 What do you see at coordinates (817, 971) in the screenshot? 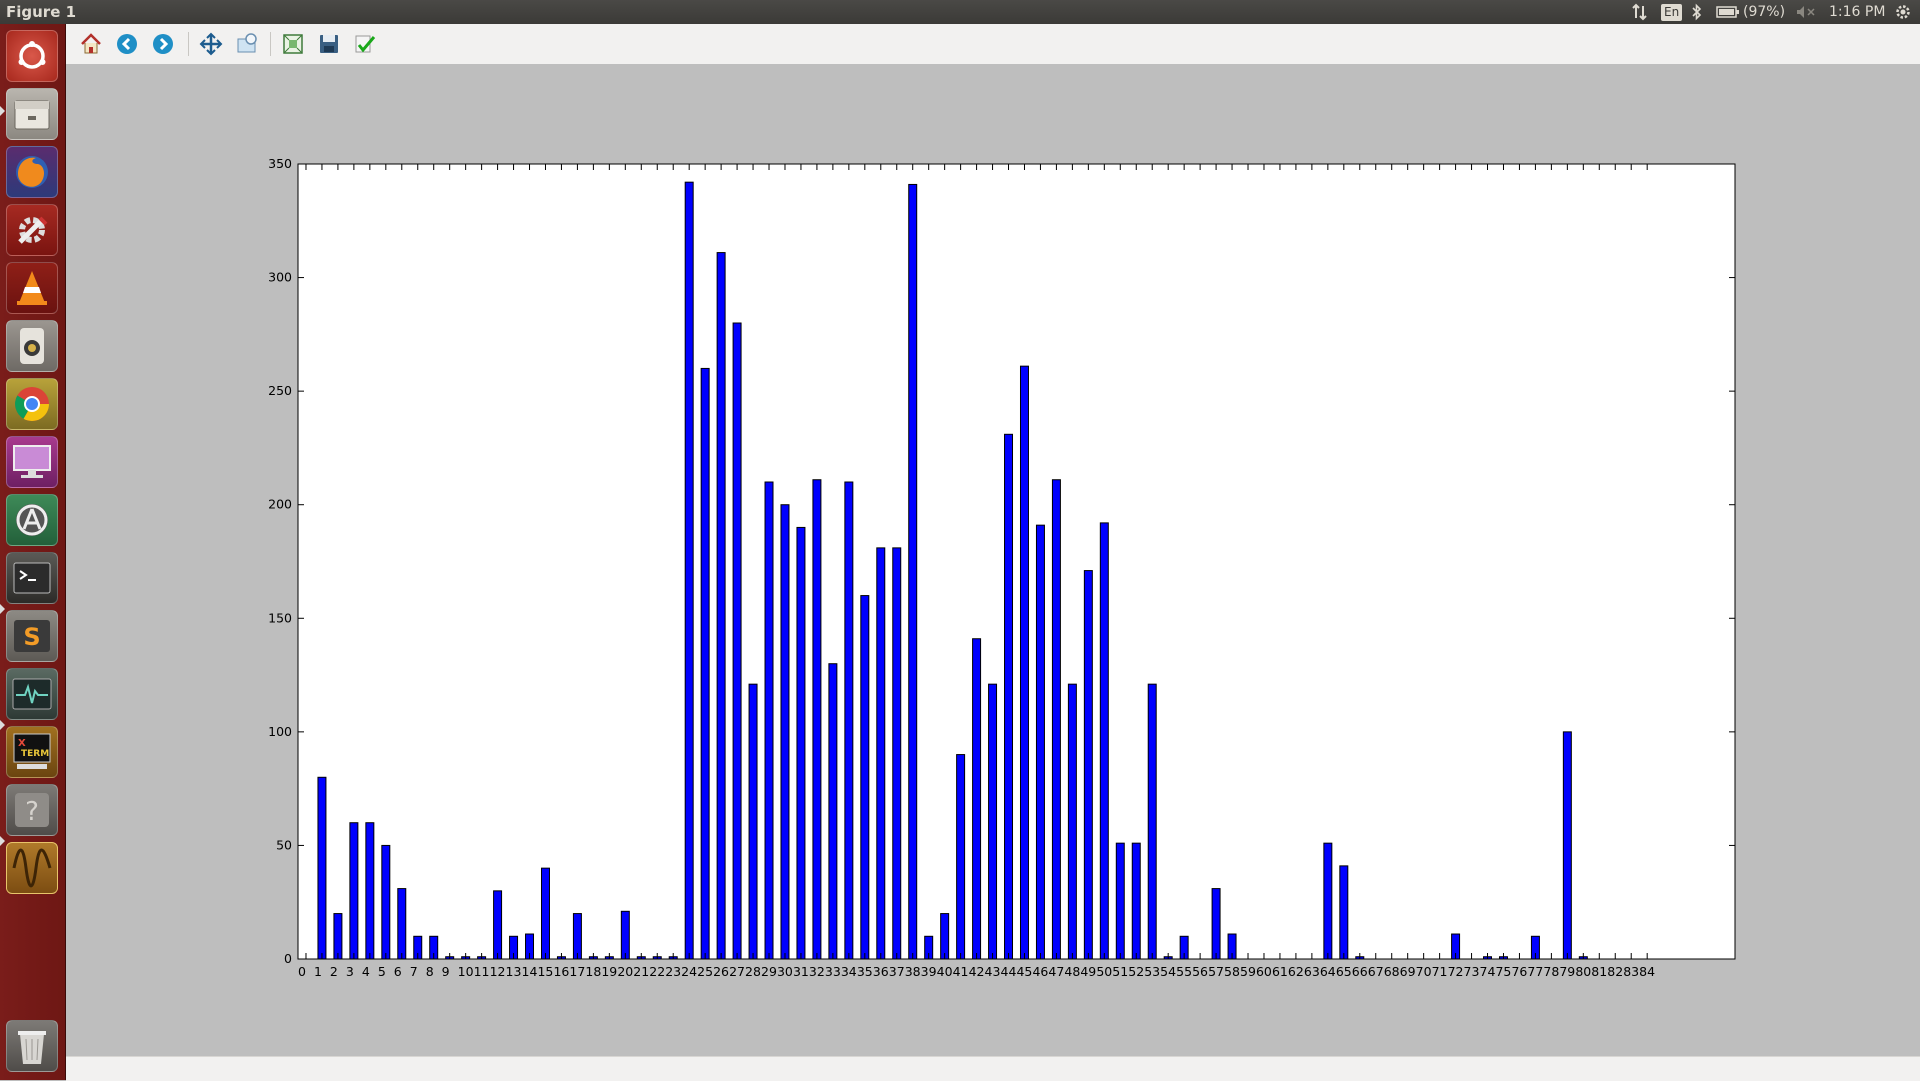
I see `x-tick-label: 32` at bounding box center [817, 971].